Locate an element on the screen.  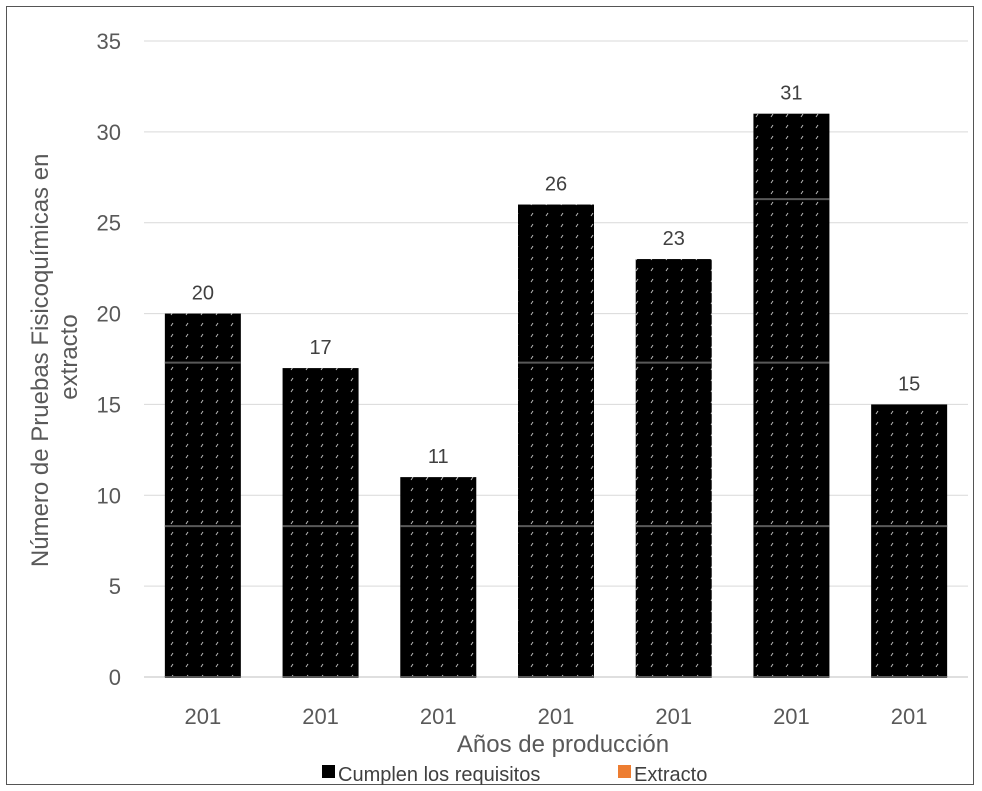
y-tick-label: 20 is located at coordinates (109, 314).